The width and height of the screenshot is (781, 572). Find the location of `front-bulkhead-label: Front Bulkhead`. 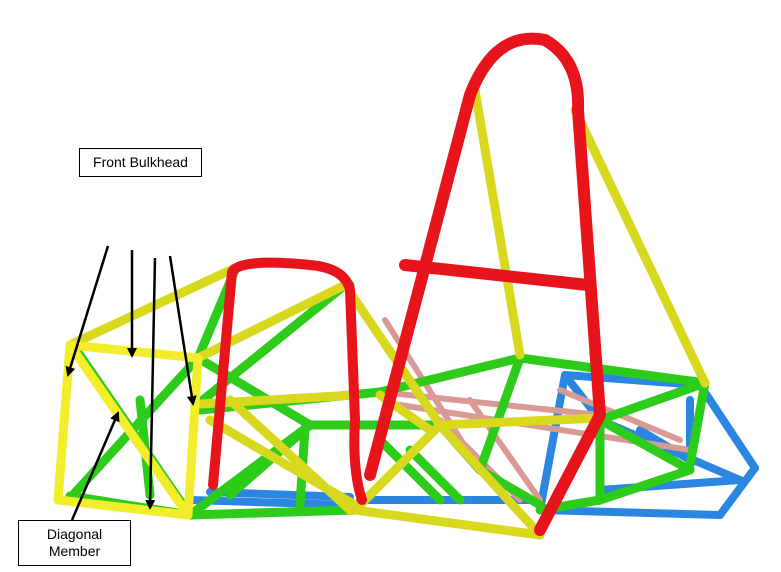

front-bulkhead-label: Front Bulkhead is located at coordinates (140, 162).